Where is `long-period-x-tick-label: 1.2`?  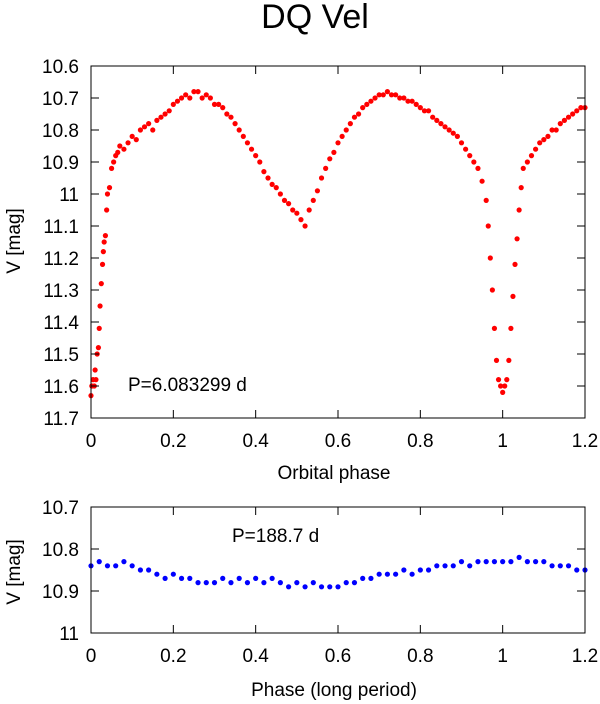
long-period-x-tick-label: 1.2 is located at coordinates (585, 656).